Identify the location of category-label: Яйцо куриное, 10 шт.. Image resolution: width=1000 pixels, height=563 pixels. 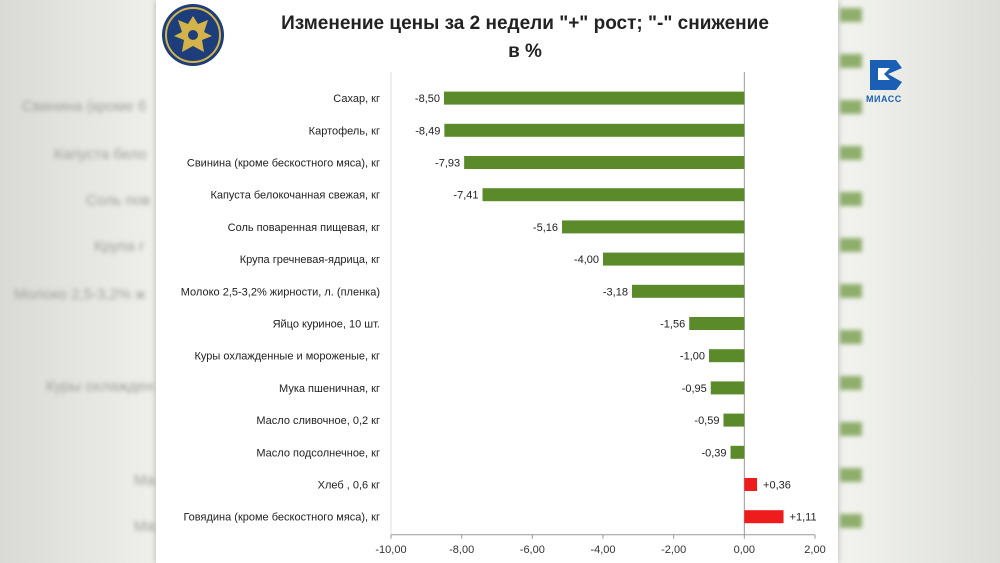
(326, 325).